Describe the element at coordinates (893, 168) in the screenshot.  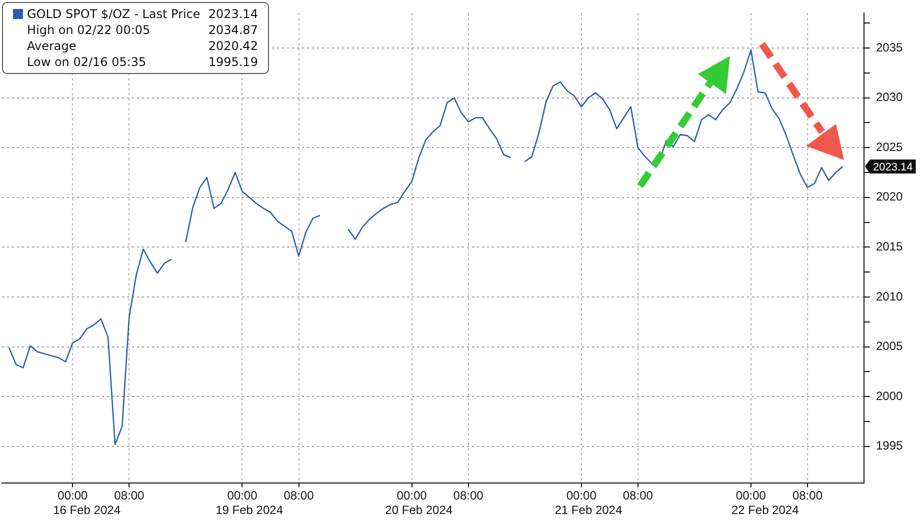
I see `text: 2023.14` at that location.